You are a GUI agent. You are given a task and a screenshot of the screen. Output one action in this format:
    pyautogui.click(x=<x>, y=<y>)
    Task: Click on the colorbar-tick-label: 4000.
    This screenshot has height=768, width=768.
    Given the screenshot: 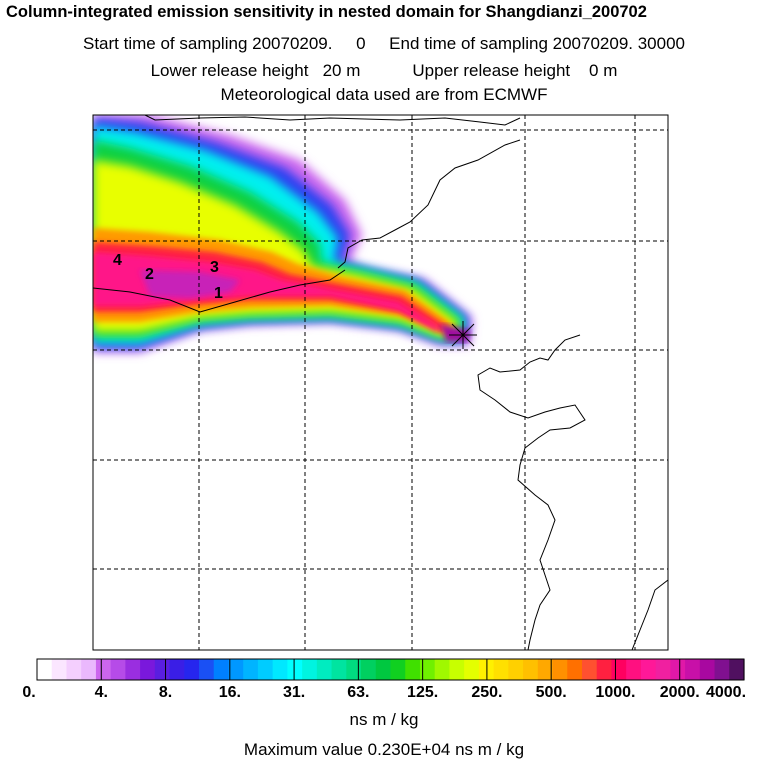 What is the action you would take?
    pyautogui.click(x=726, y=692)
    